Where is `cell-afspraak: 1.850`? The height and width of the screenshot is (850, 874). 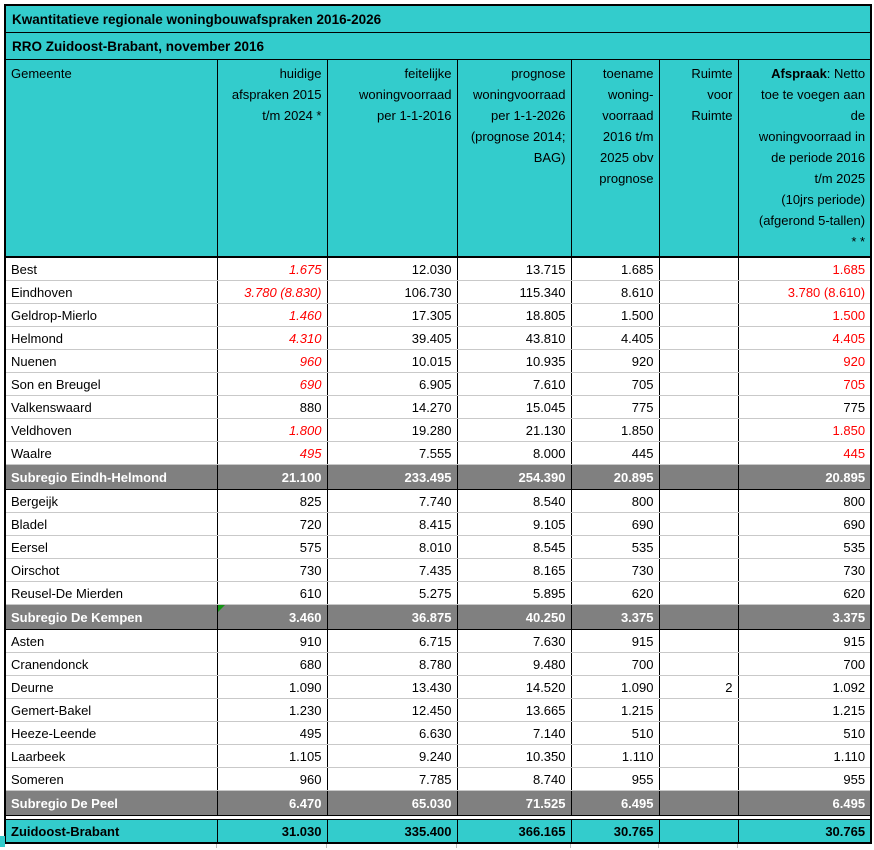
cell-afspraak: 1.850 is located at coordinates (804, 430).